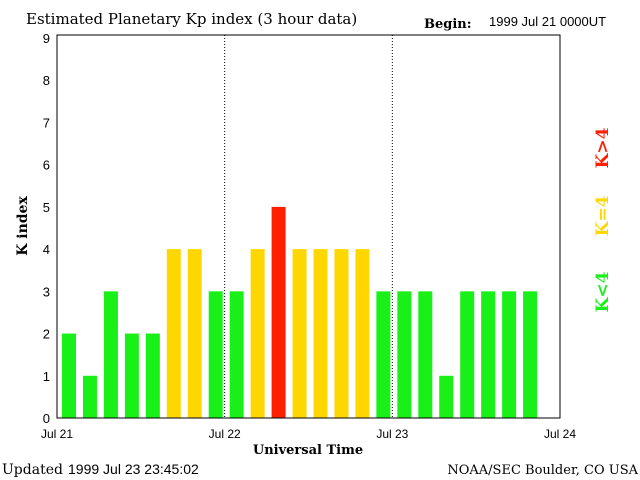 The width and height of the screenshot is (640, 480). I want to click on x-tick-label: Jul 21, so click(57, 434).